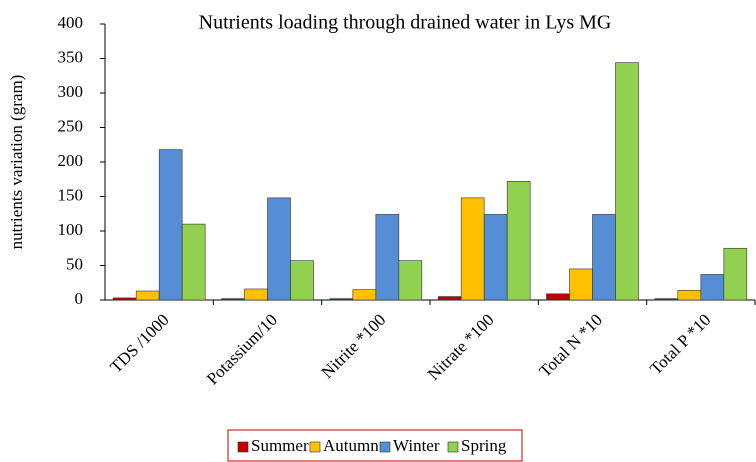 The image size is (756, 462). What do you see at coordinates (680, 344) in the screenshot?
I see `x-tick-label: Total P *10` at bounding box center [680, 344].